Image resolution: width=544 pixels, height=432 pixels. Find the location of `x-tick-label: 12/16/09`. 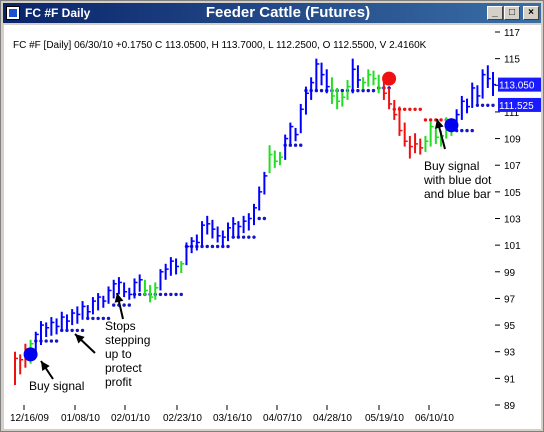

x-tick-label: 12/16/09 is located at coordinates (29, 418).